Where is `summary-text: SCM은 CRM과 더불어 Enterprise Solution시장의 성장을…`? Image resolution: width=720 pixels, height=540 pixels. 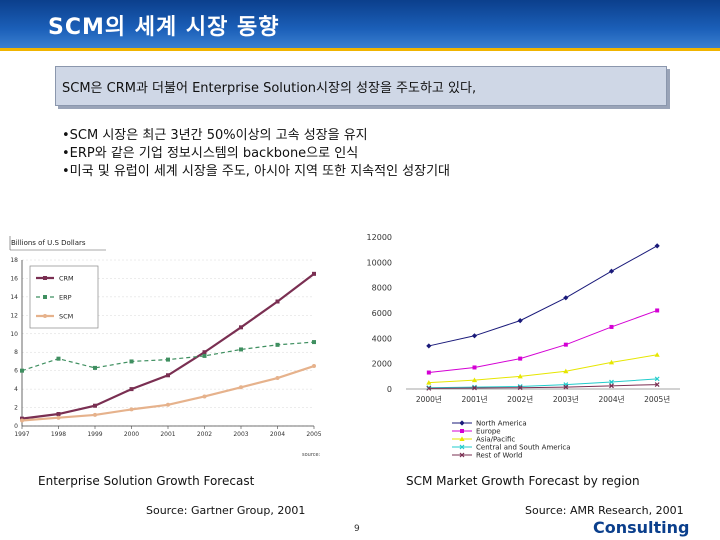
summary-text: SCM은 CRM과 더불어 Enterprise Solution시장의 성장을… is located at coordinates (269, 88).